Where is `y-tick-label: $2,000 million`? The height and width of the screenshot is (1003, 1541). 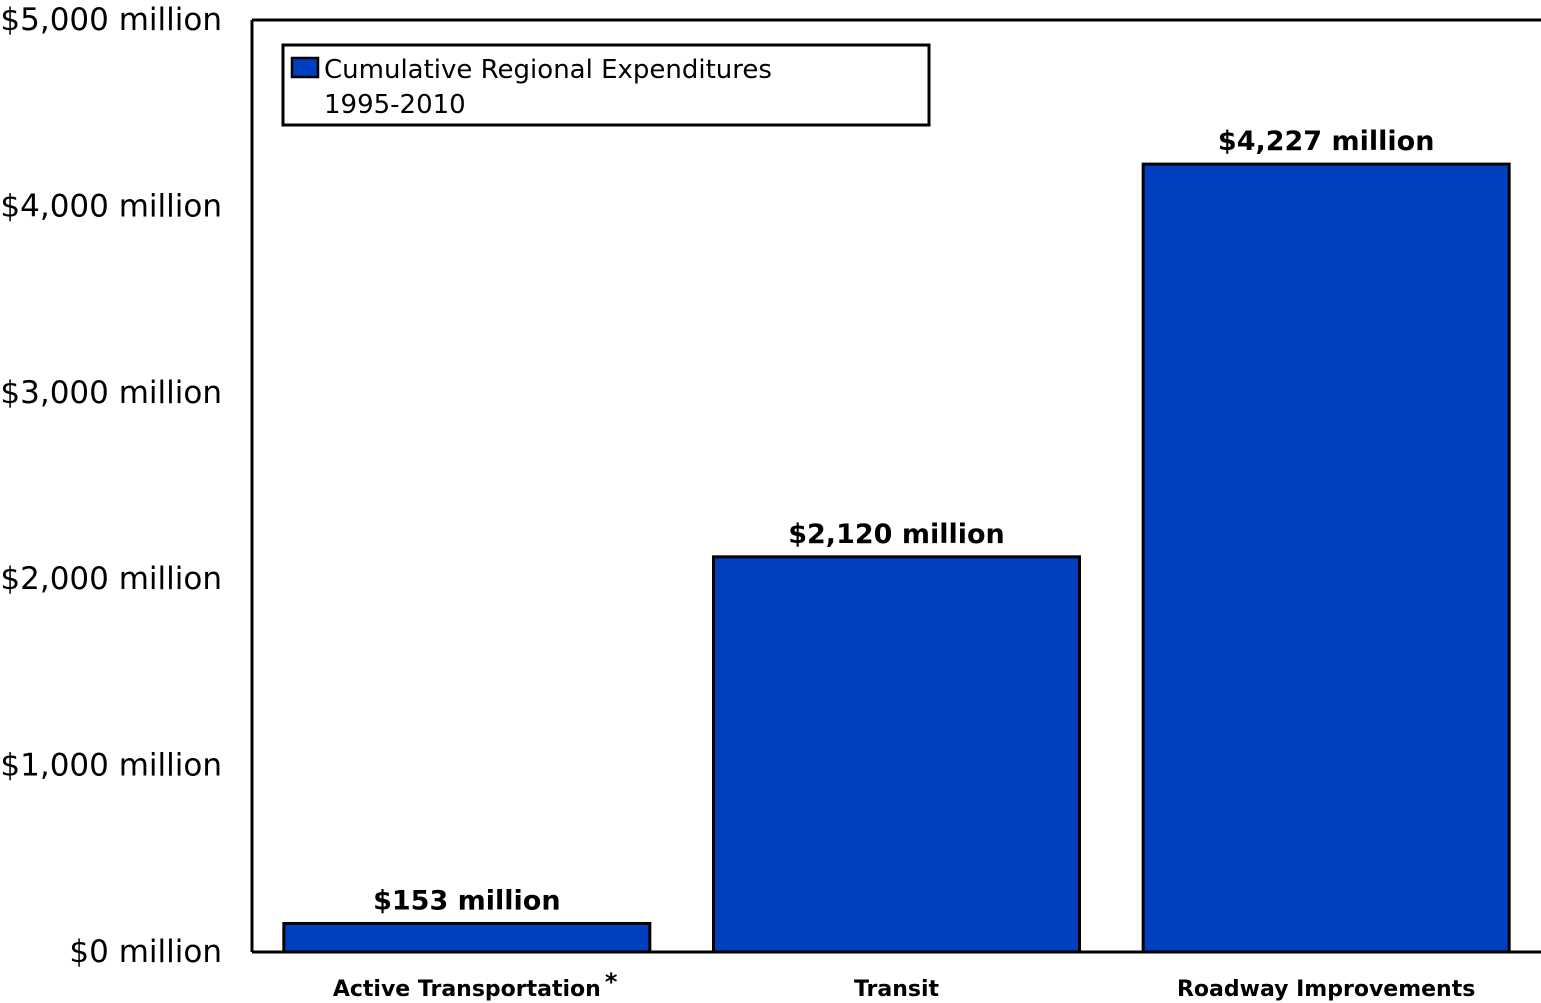 y-tick-label: $2,000 million is located at coordinates (111, 579).